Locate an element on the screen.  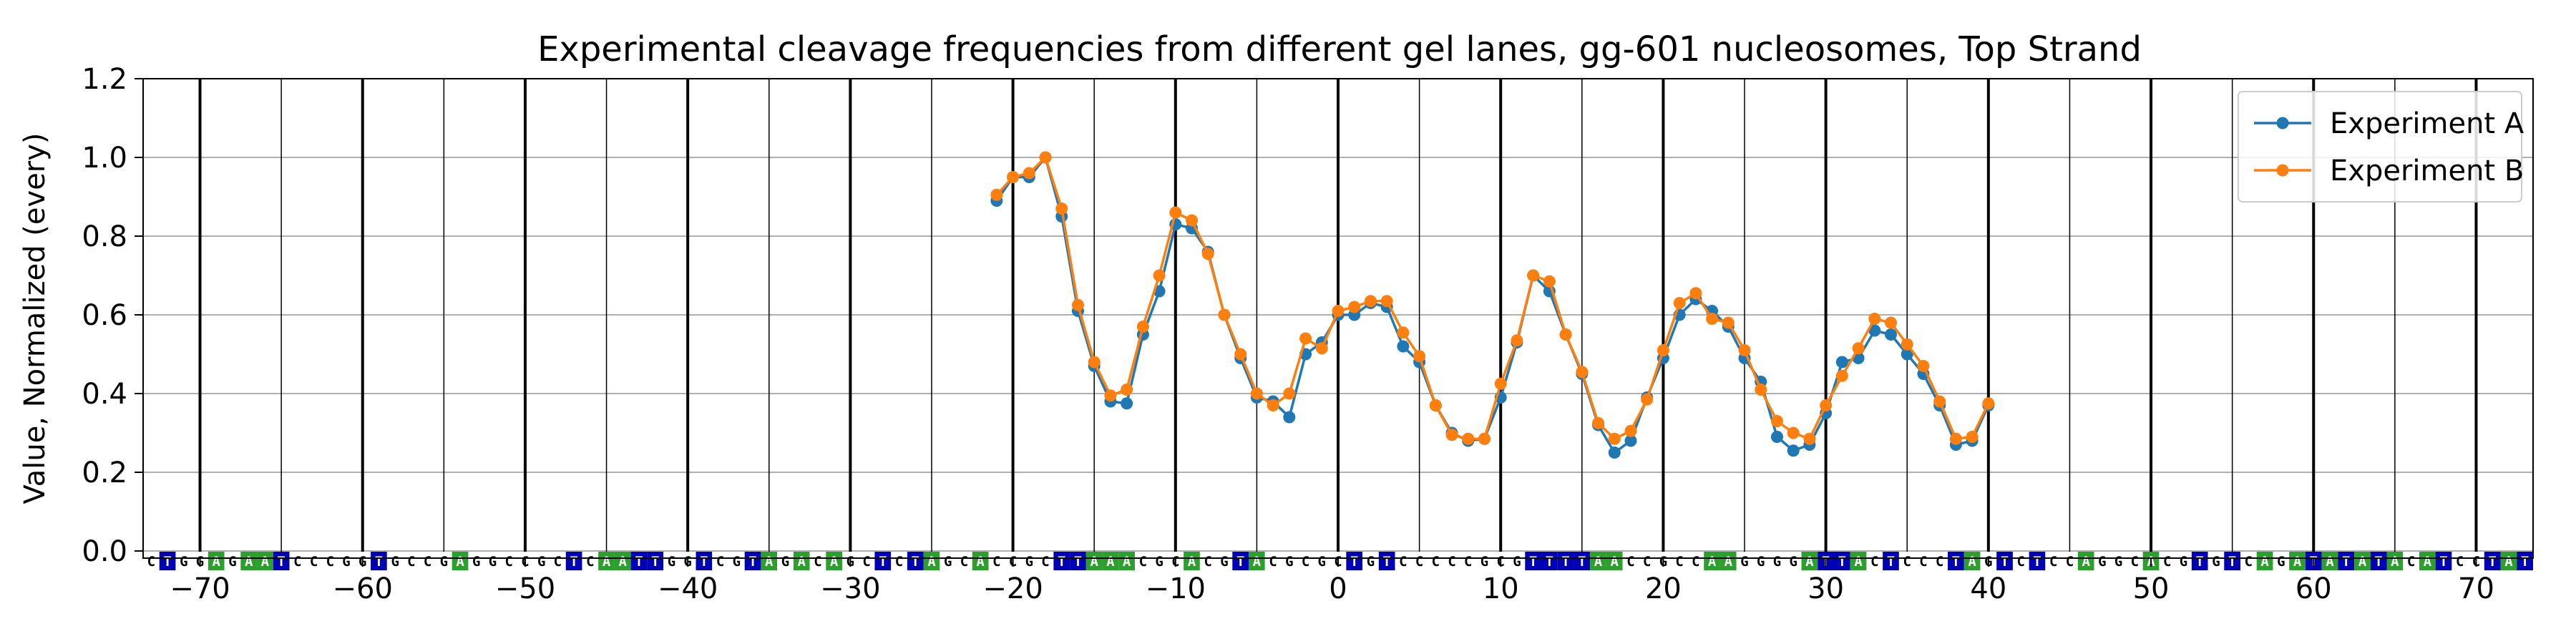
legend: Experiment A Experiment B is located at coordinates (2381, 147).